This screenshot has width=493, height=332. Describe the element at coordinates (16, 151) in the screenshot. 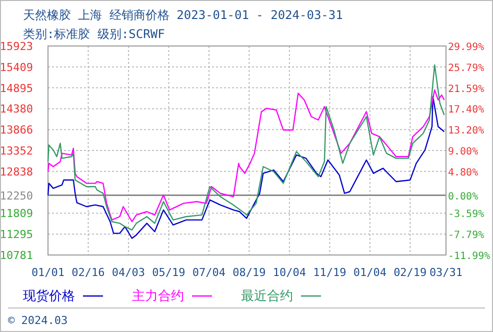

I see `y-tick-label: 13352` at that location.